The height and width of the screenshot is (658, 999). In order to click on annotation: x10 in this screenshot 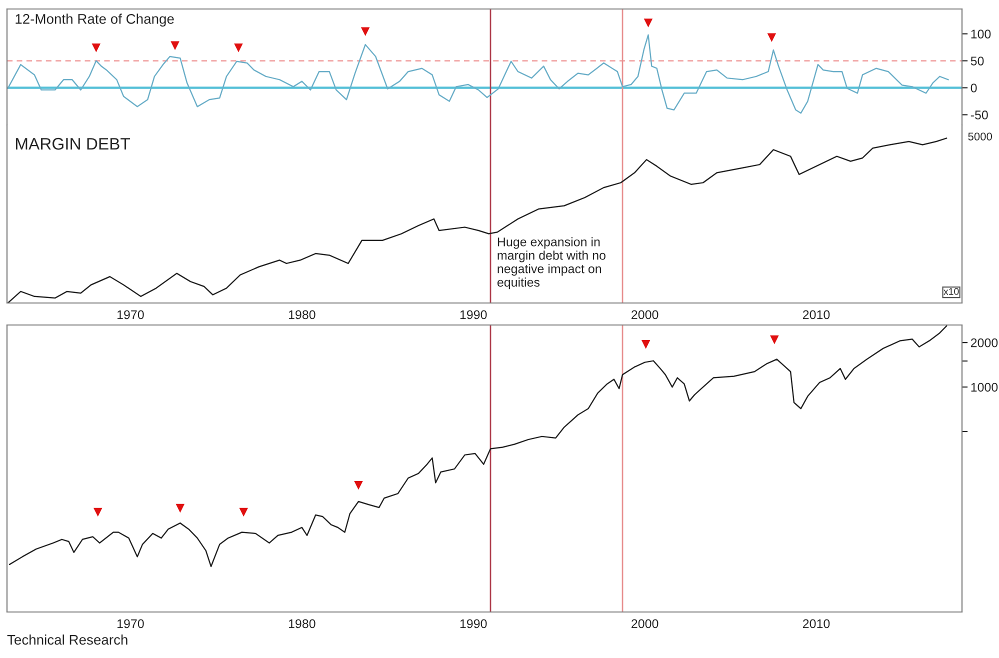, I will do `click(951, 291)`.